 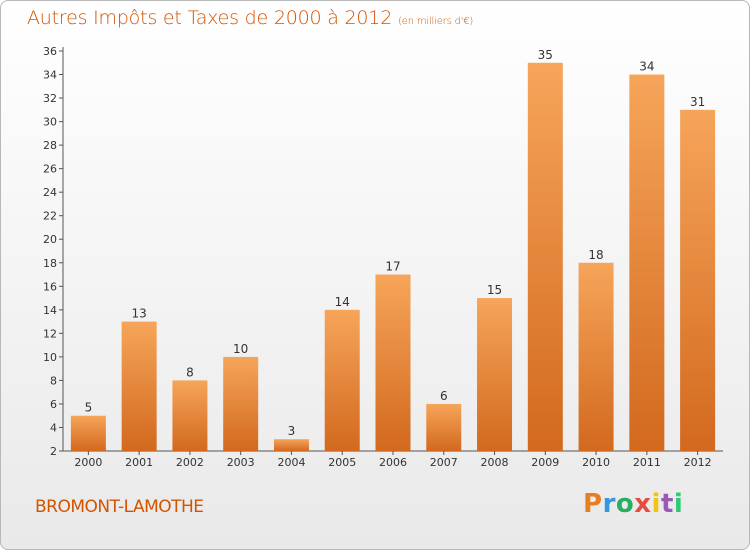 What do you see at coordinates (50, 333) in the screenshot?
I see `y-tick-label: 12` at bounding box center [50, 333].